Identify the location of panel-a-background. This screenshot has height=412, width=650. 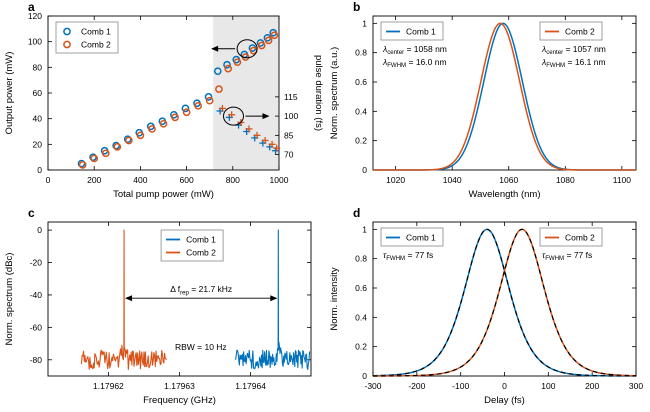
(246, 93).